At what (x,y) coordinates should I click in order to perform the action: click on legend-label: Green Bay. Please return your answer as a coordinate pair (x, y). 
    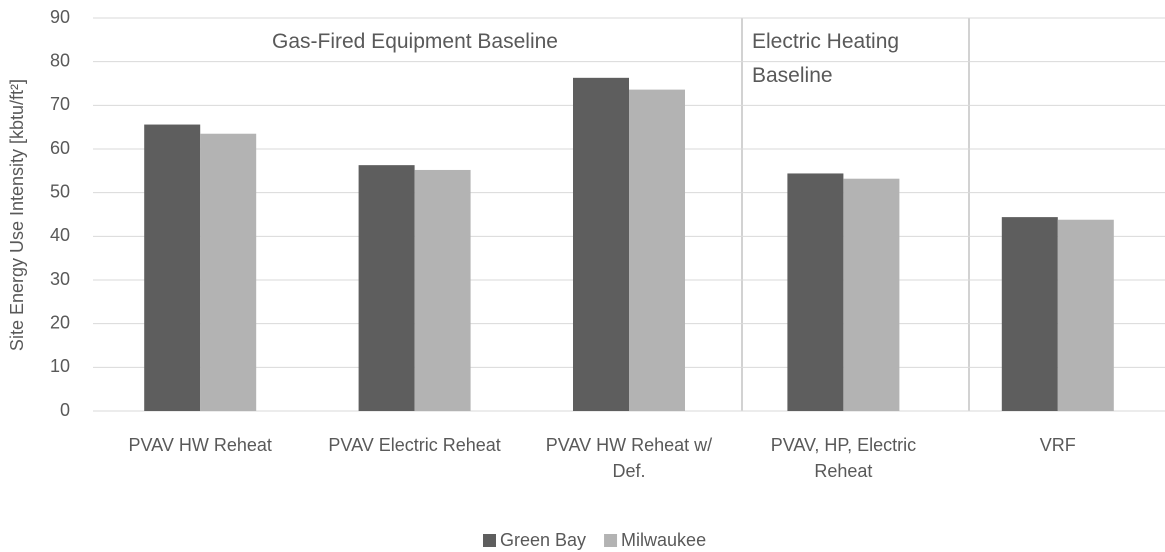
    Looking at the image, I should click on (543, 540).